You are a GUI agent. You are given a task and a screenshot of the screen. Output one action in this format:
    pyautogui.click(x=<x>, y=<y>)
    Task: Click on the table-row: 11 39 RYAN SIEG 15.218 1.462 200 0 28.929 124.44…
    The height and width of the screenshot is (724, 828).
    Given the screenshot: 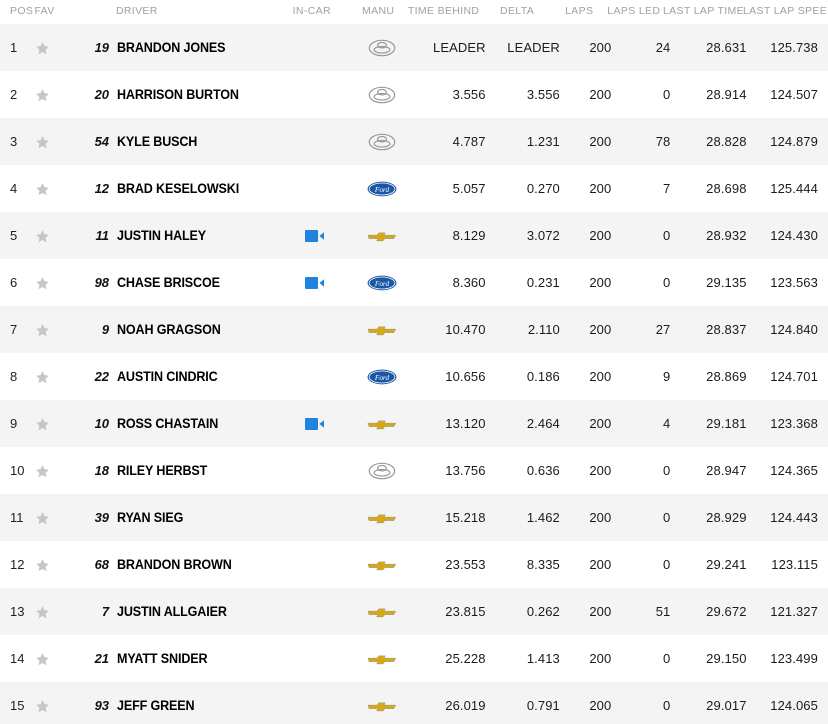 What is the action you would take?
    pyautogui.click(x=414, y=517)
    